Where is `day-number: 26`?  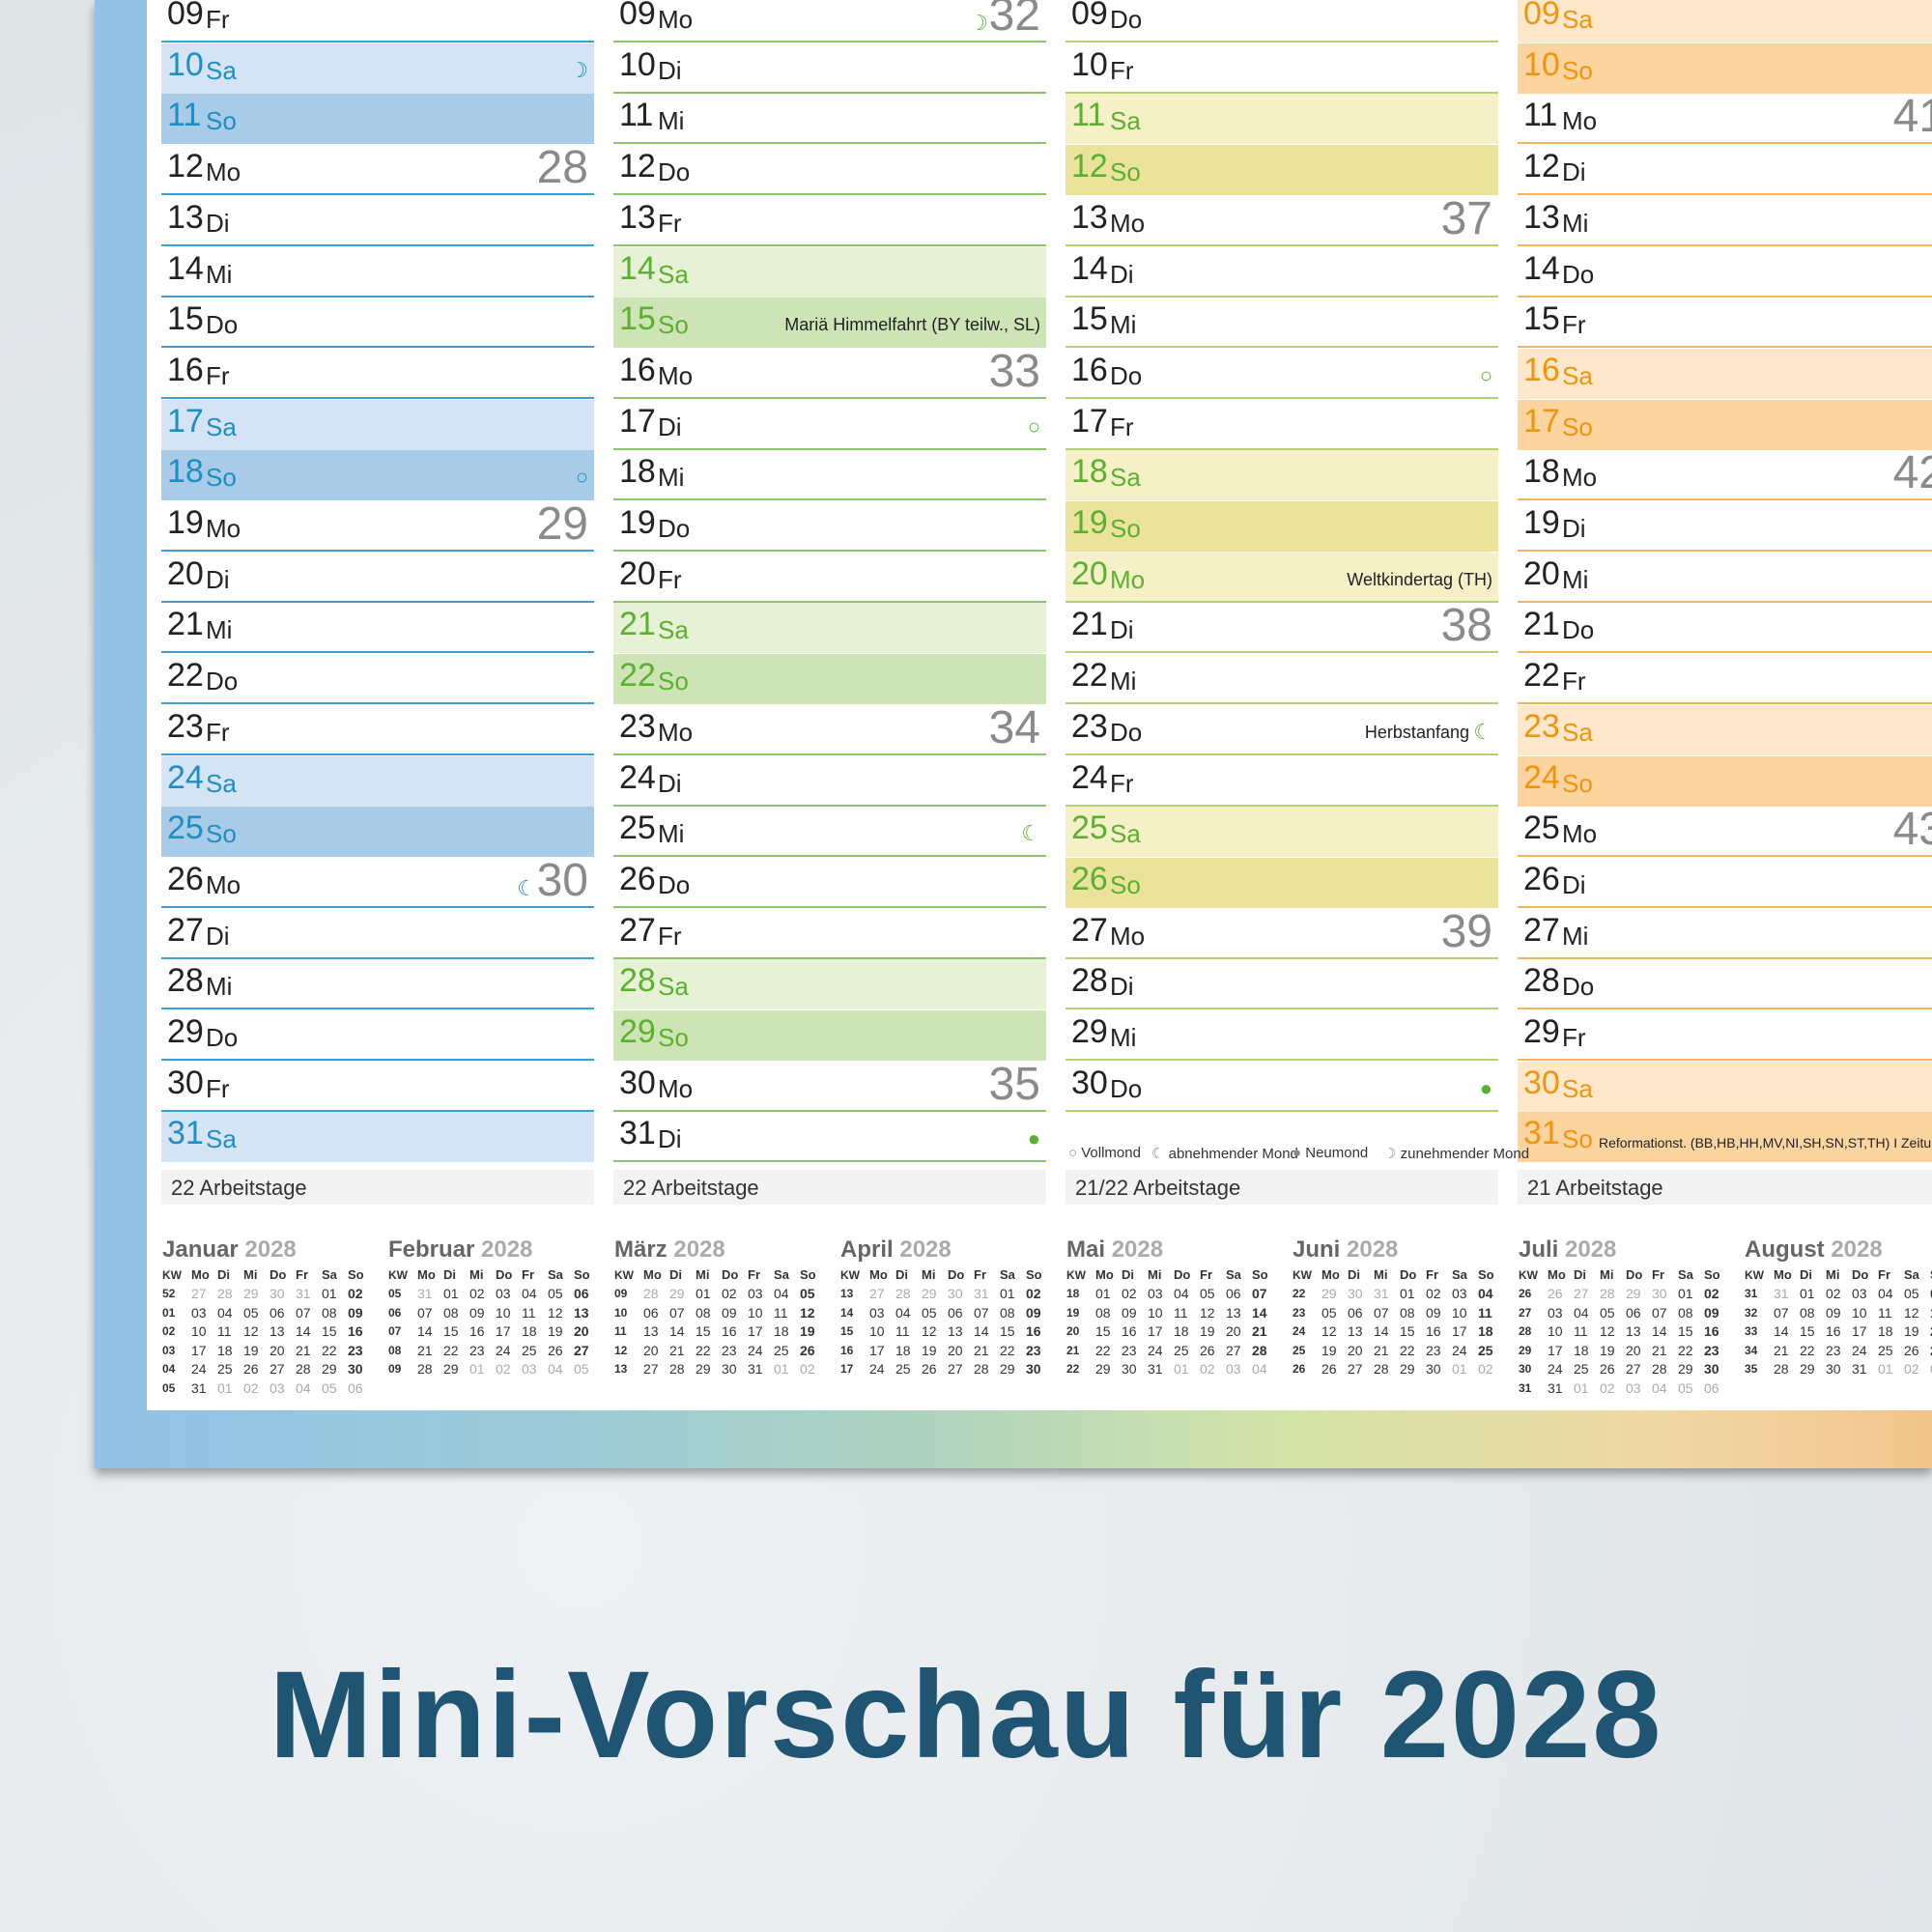
day-number: 26 is located at coordinates (637, 878).